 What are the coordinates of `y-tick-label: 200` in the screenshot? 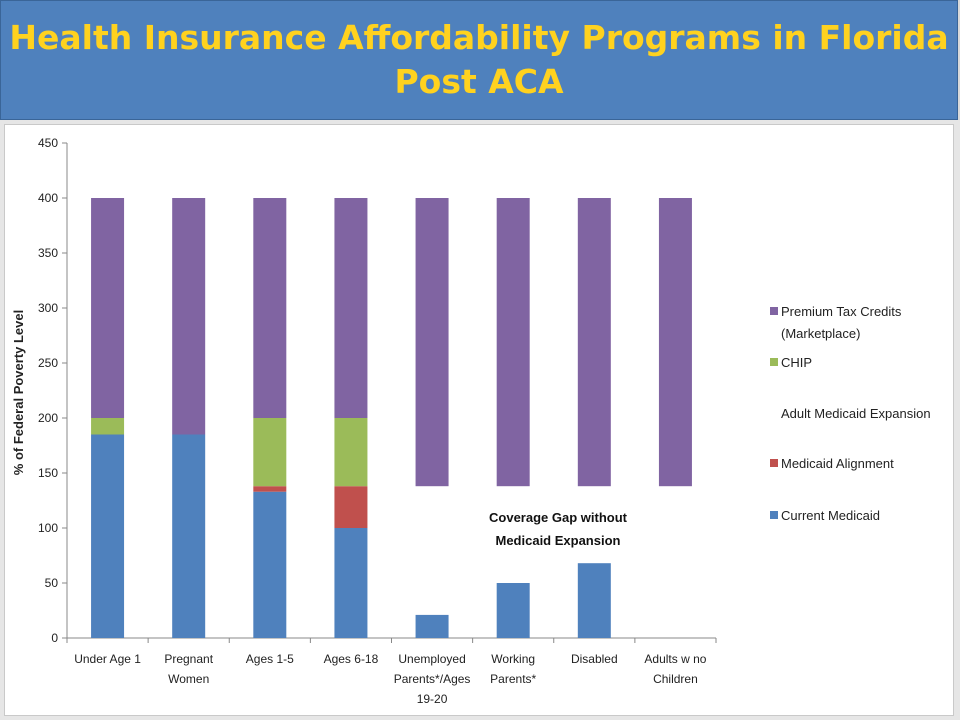 It's located at (48, 418).